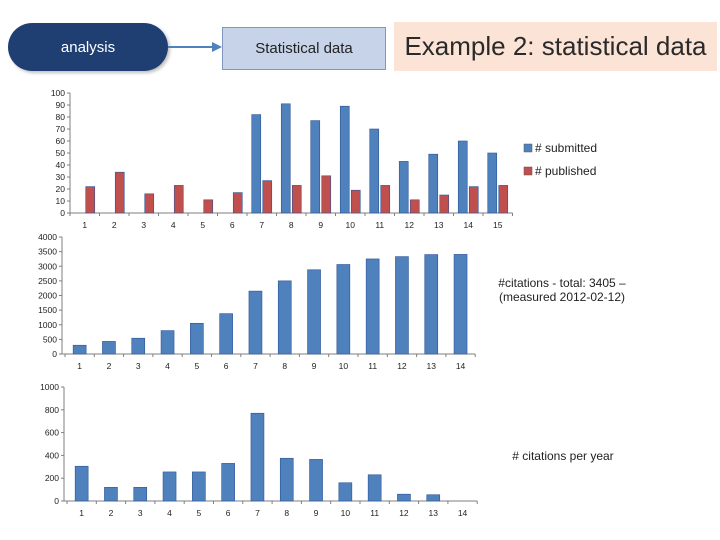 The image size is (720, 540). Describe the element at coordinates (565, 171) in the screenshot. I see `legend-label: # published` at that location.